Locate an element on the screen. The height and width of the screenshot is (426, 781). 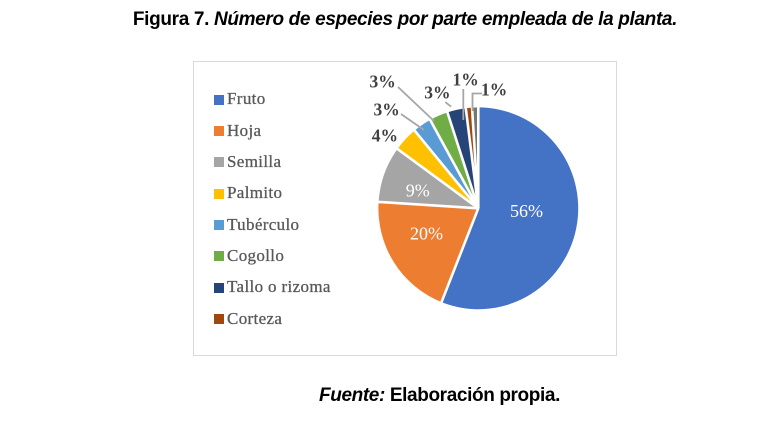
svg-text: 9% is located at coordinates (418, 190).